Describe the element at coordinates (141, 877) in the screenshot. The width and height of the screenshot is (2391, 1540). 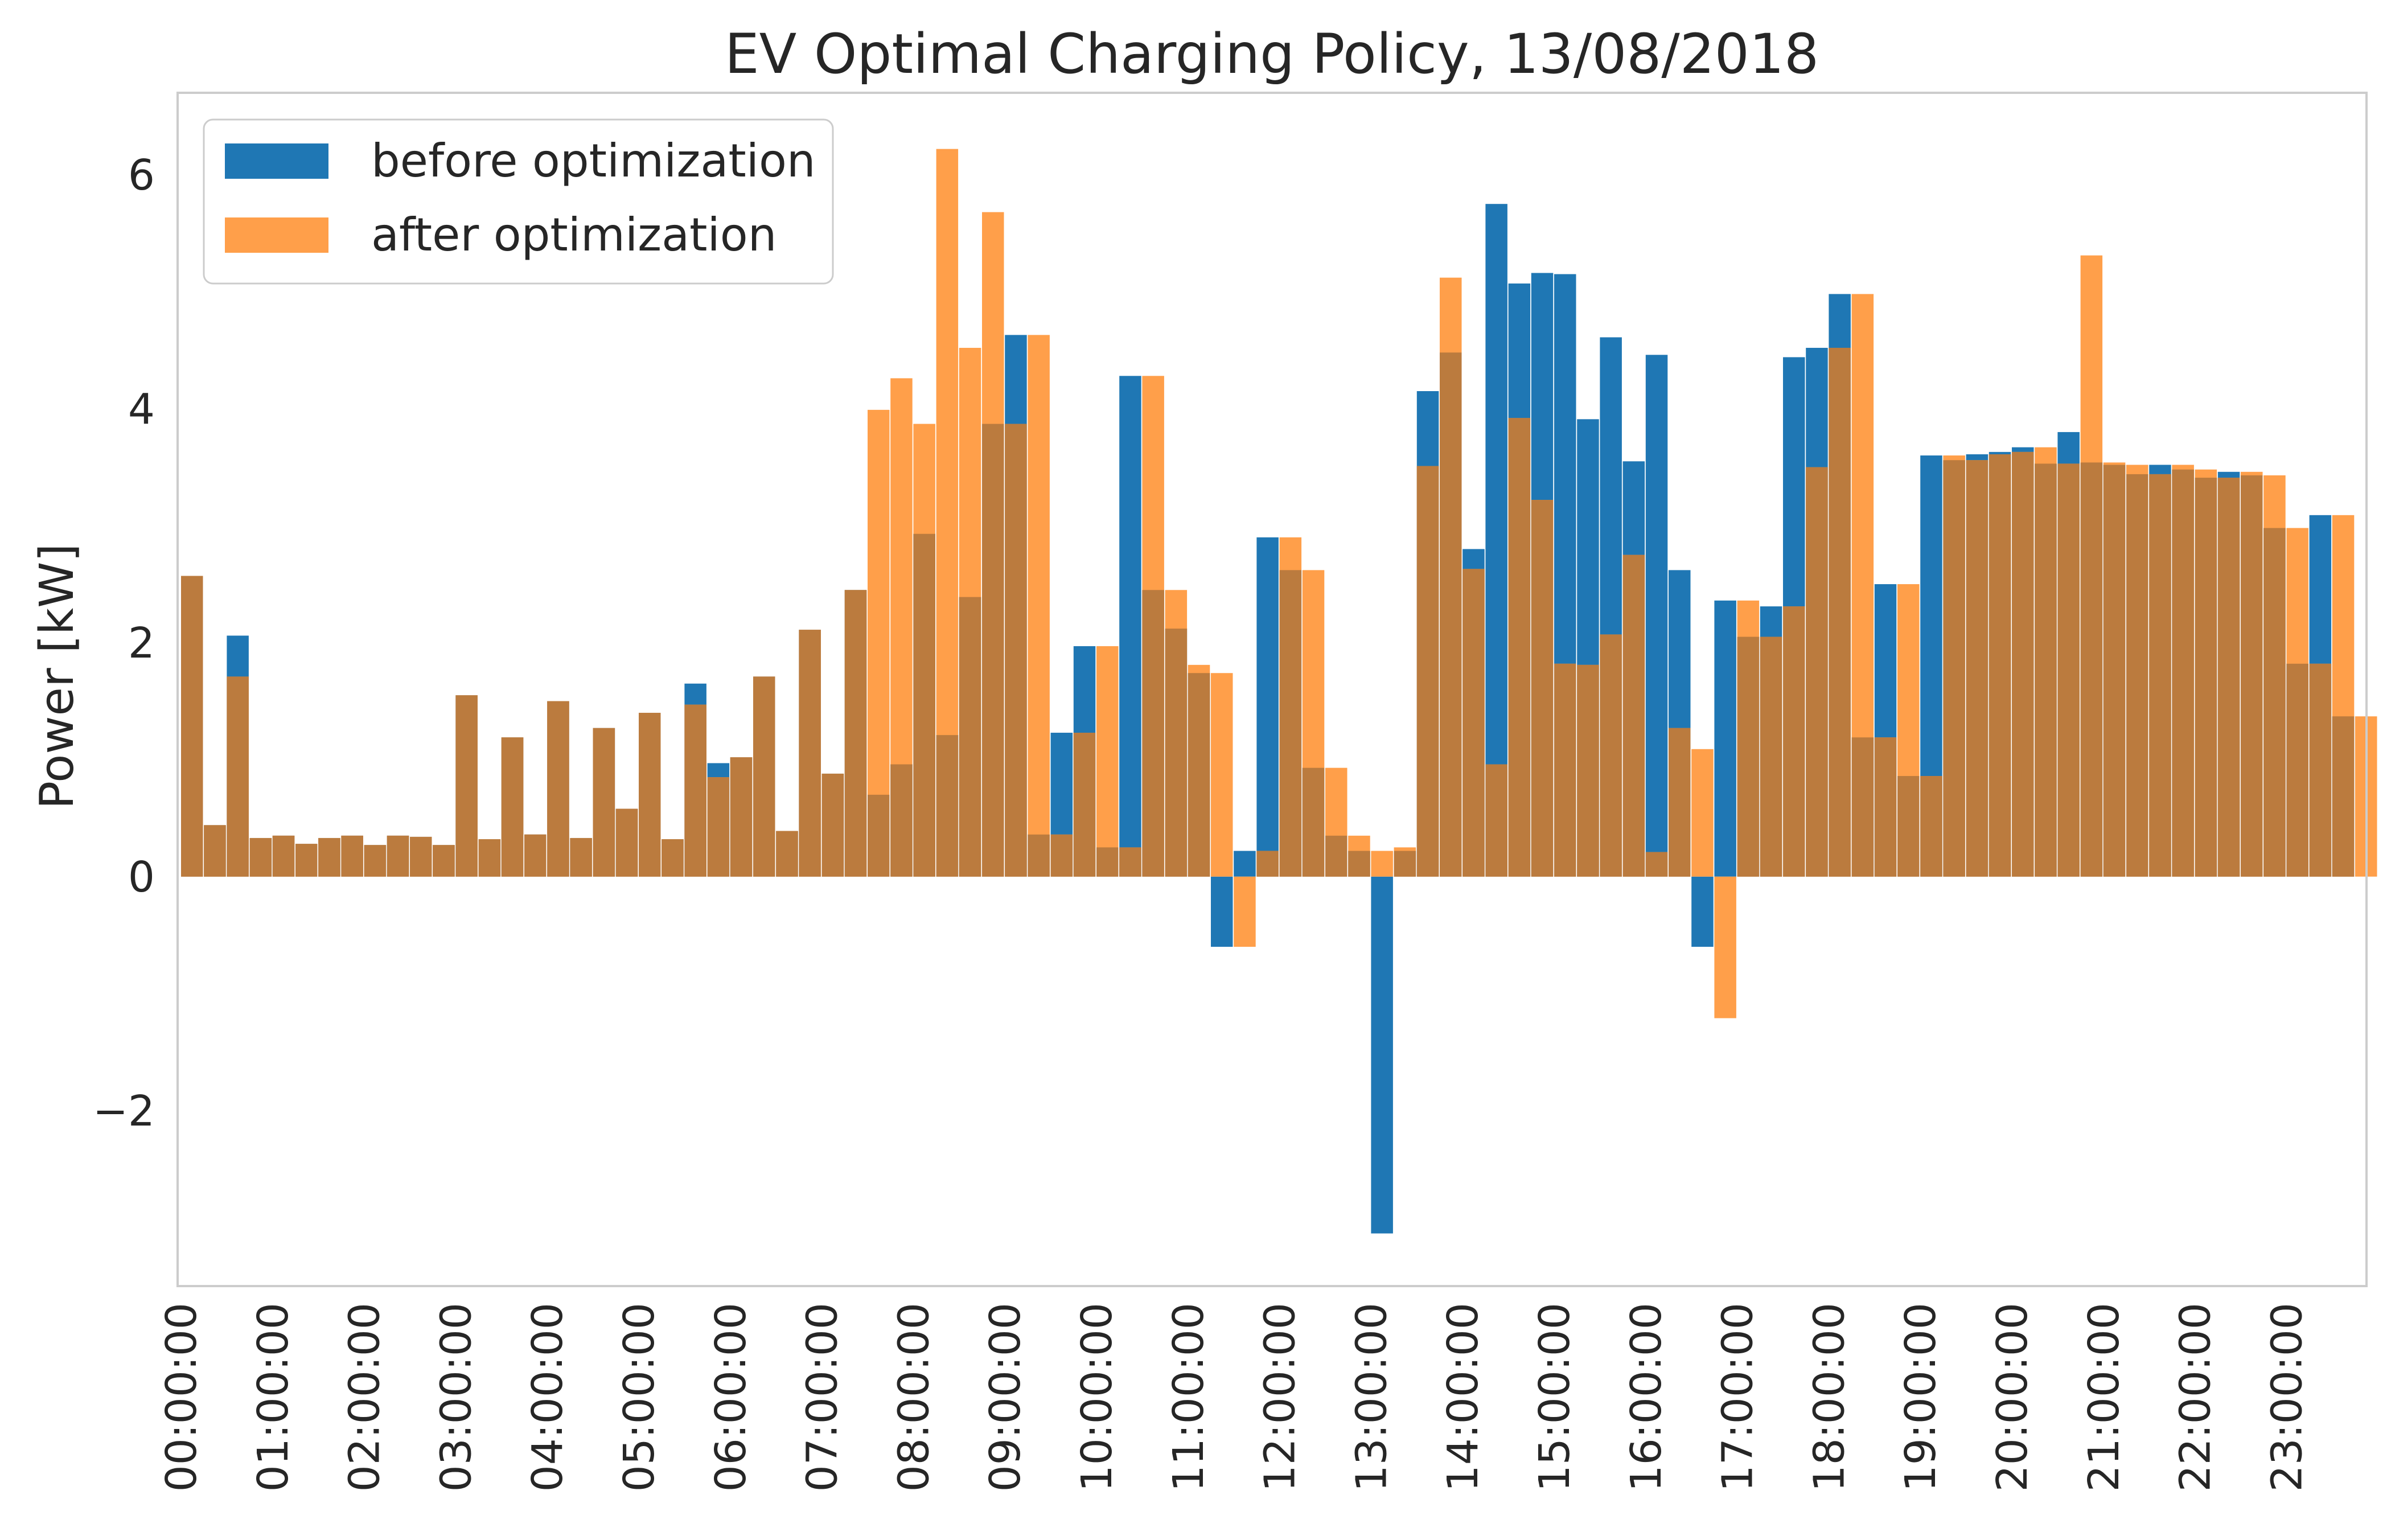
I see `y-tick-label: 0` at that location.